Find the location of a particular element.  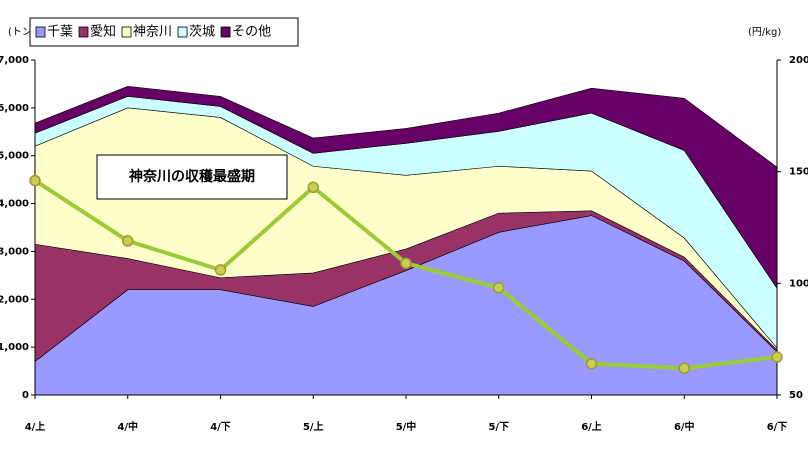

y-tick-label: 4,000 is located at coordinates (14, 204).